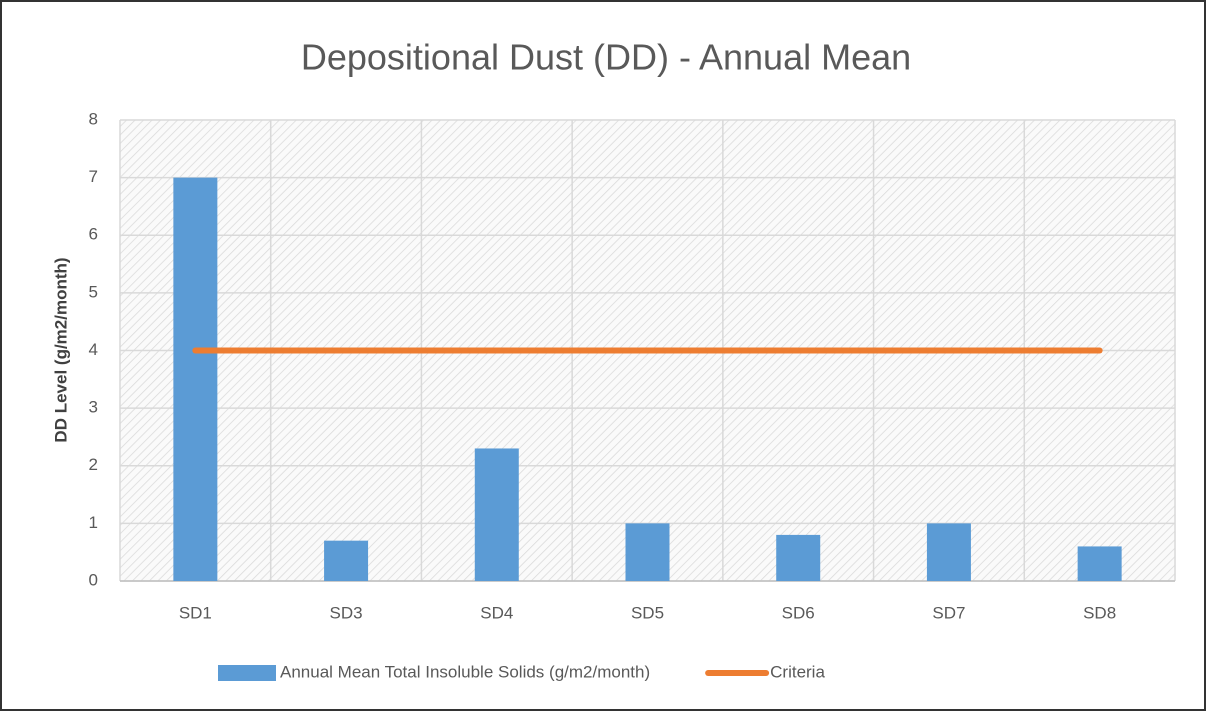  I want to click on x-tick-label: SD6, so click(798, 612).